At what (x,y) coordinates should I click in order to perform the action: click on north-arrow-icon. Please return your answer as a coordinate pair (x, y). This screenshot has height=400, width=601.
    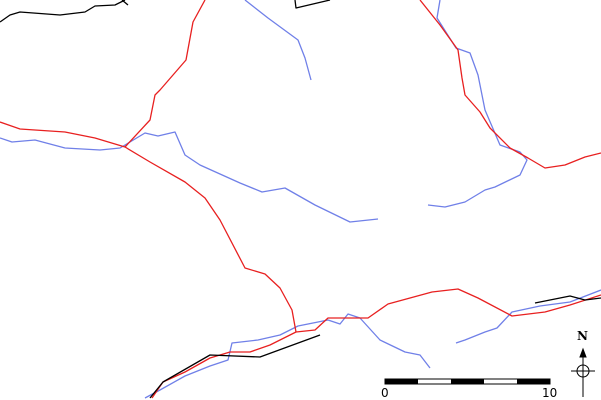
    Looking at the image, I should click on (583, 372).